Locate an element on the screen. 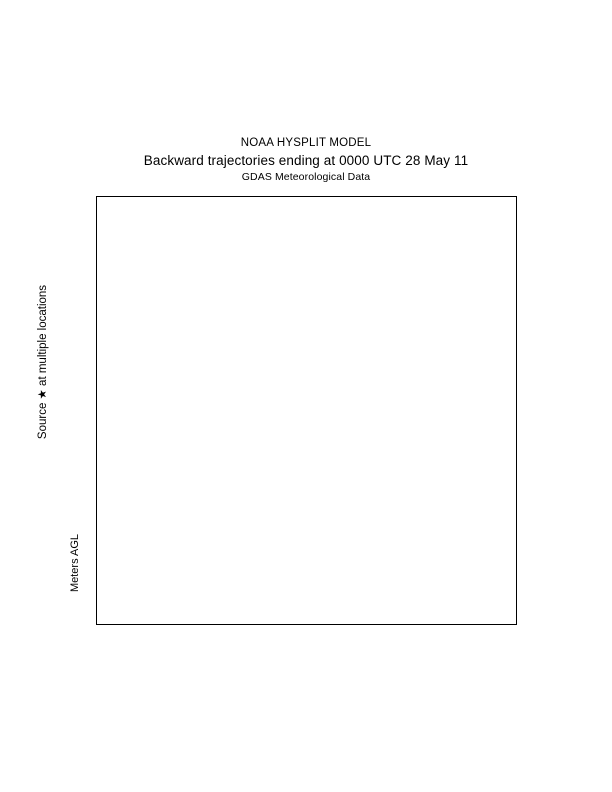 This screenshot has height=792, width=612. title-line-3: GDAS Meteorological Data is located at coordinates (306, 177).